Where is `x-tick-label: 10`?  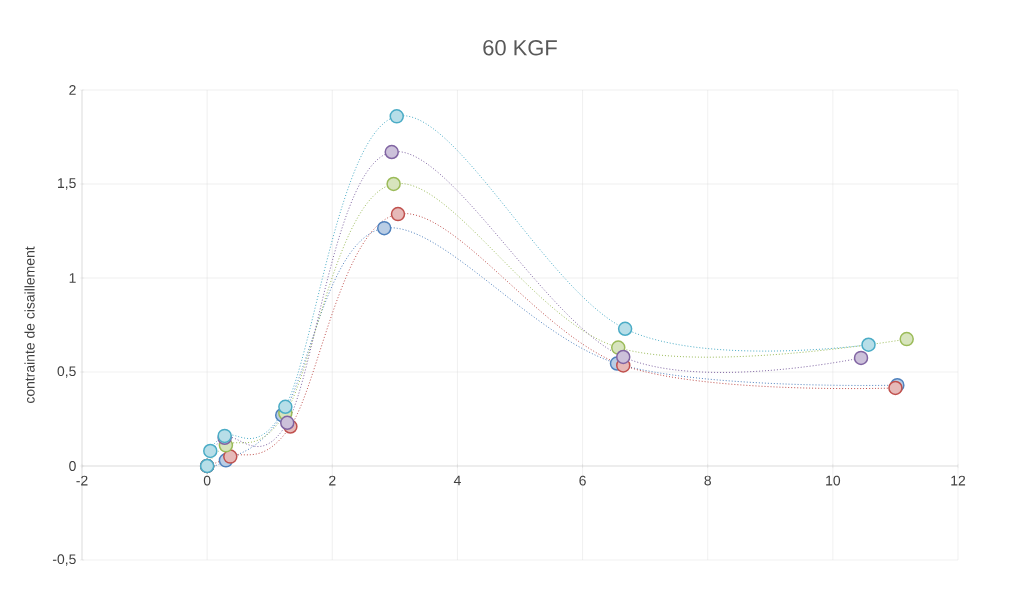 x-tick-label: 10 is located at coordinates (833, 480).